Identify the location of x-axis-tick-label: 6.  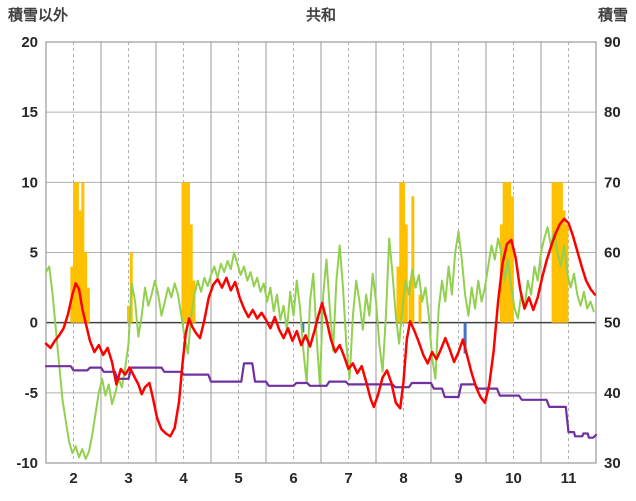
(293, 478).